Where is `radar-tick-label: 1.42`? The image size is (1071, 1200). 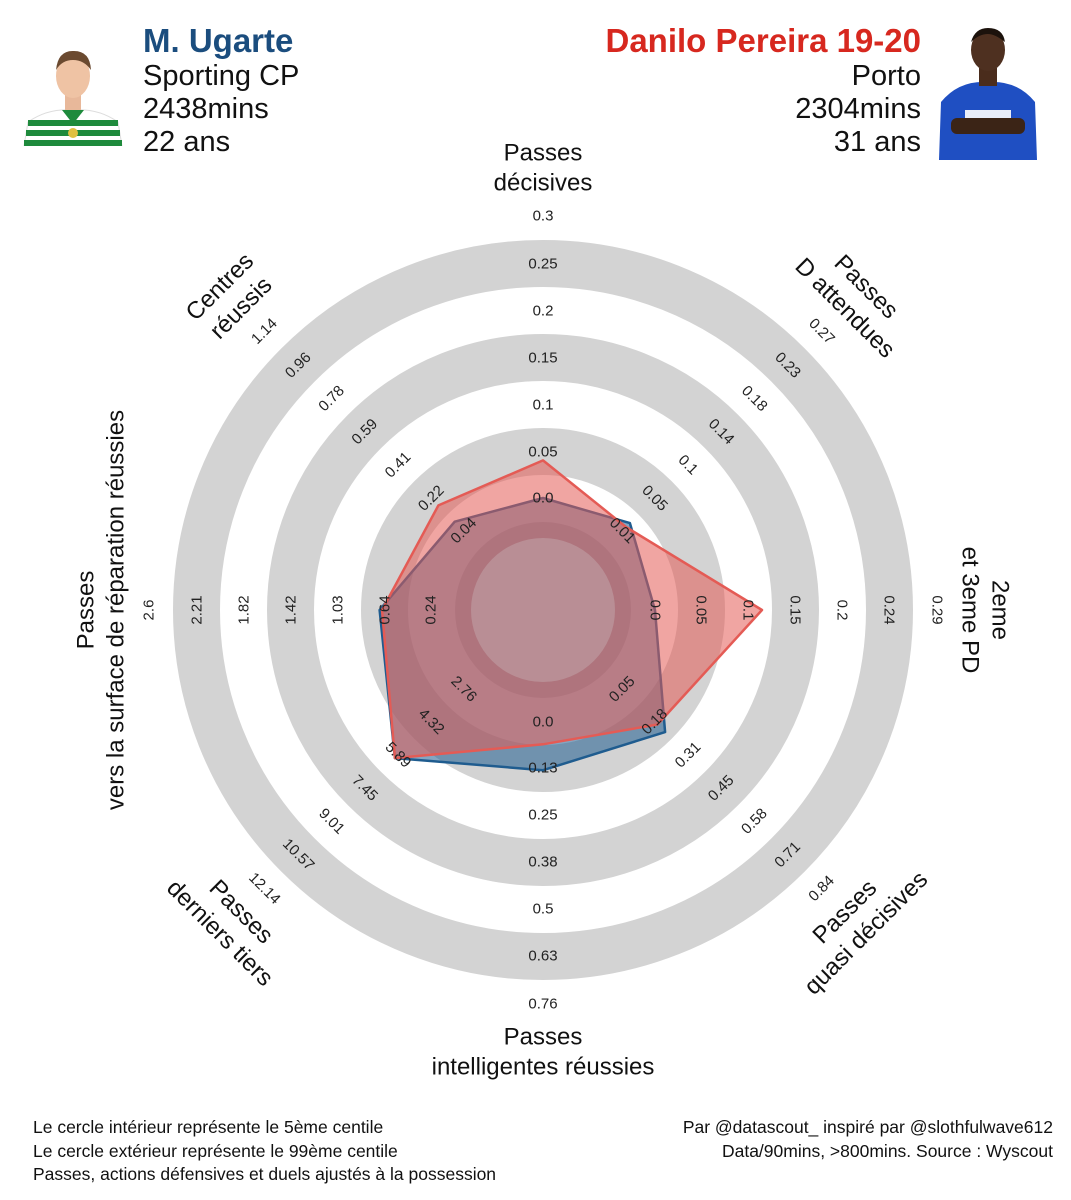
radar-tick-label: 1.42 is located at coordinates (291, 609).